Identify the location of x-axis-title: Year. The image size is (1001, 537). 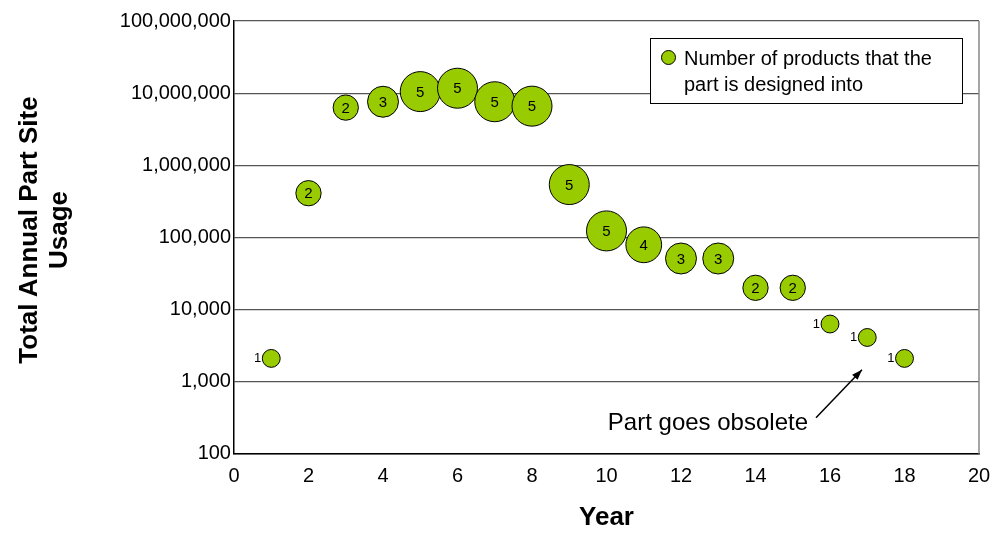
(606, 515).